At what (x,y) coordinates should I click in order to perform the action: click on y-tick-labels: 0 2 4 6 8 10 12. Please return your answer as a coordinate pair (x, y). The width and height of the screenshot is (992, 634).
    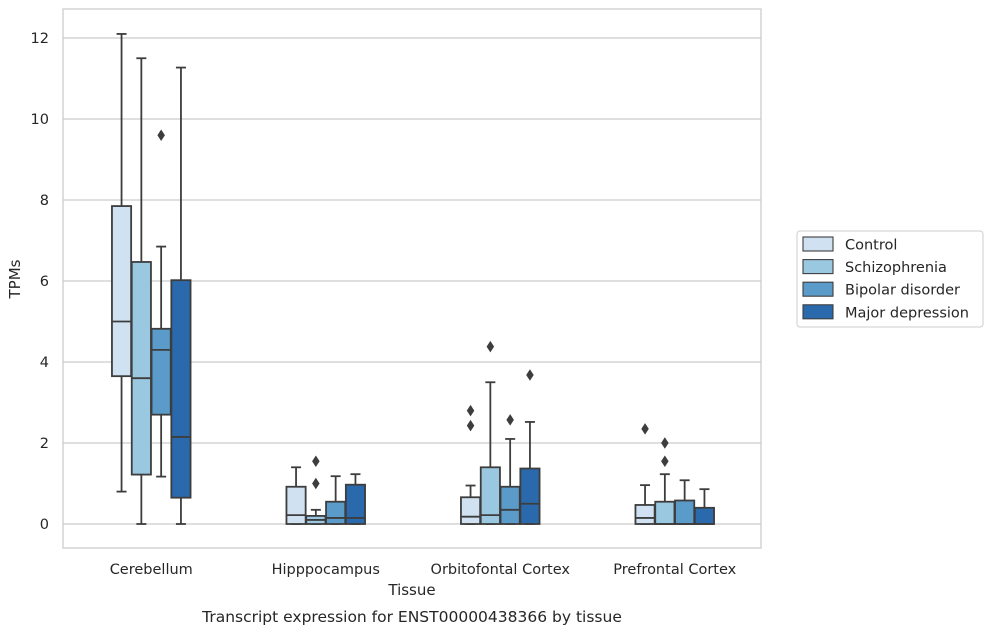
    Looking at the image, I should click on (40, 282).